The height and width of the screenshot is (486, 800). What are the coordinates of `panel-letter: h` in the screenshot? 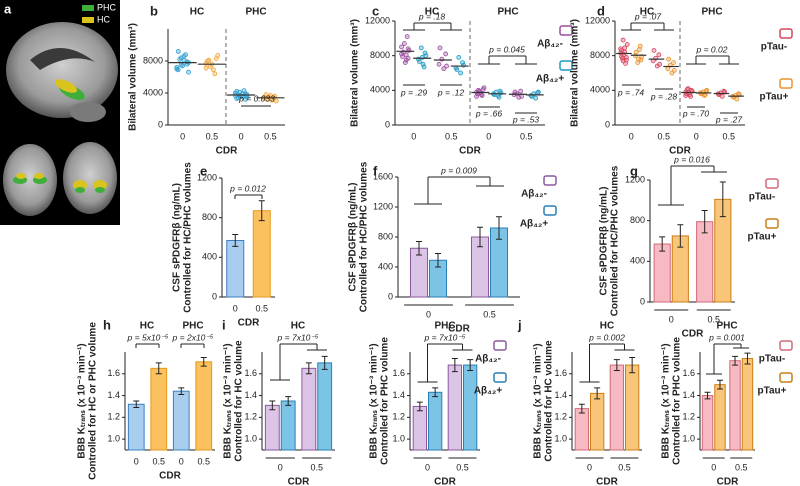 It's located at (107, 324).